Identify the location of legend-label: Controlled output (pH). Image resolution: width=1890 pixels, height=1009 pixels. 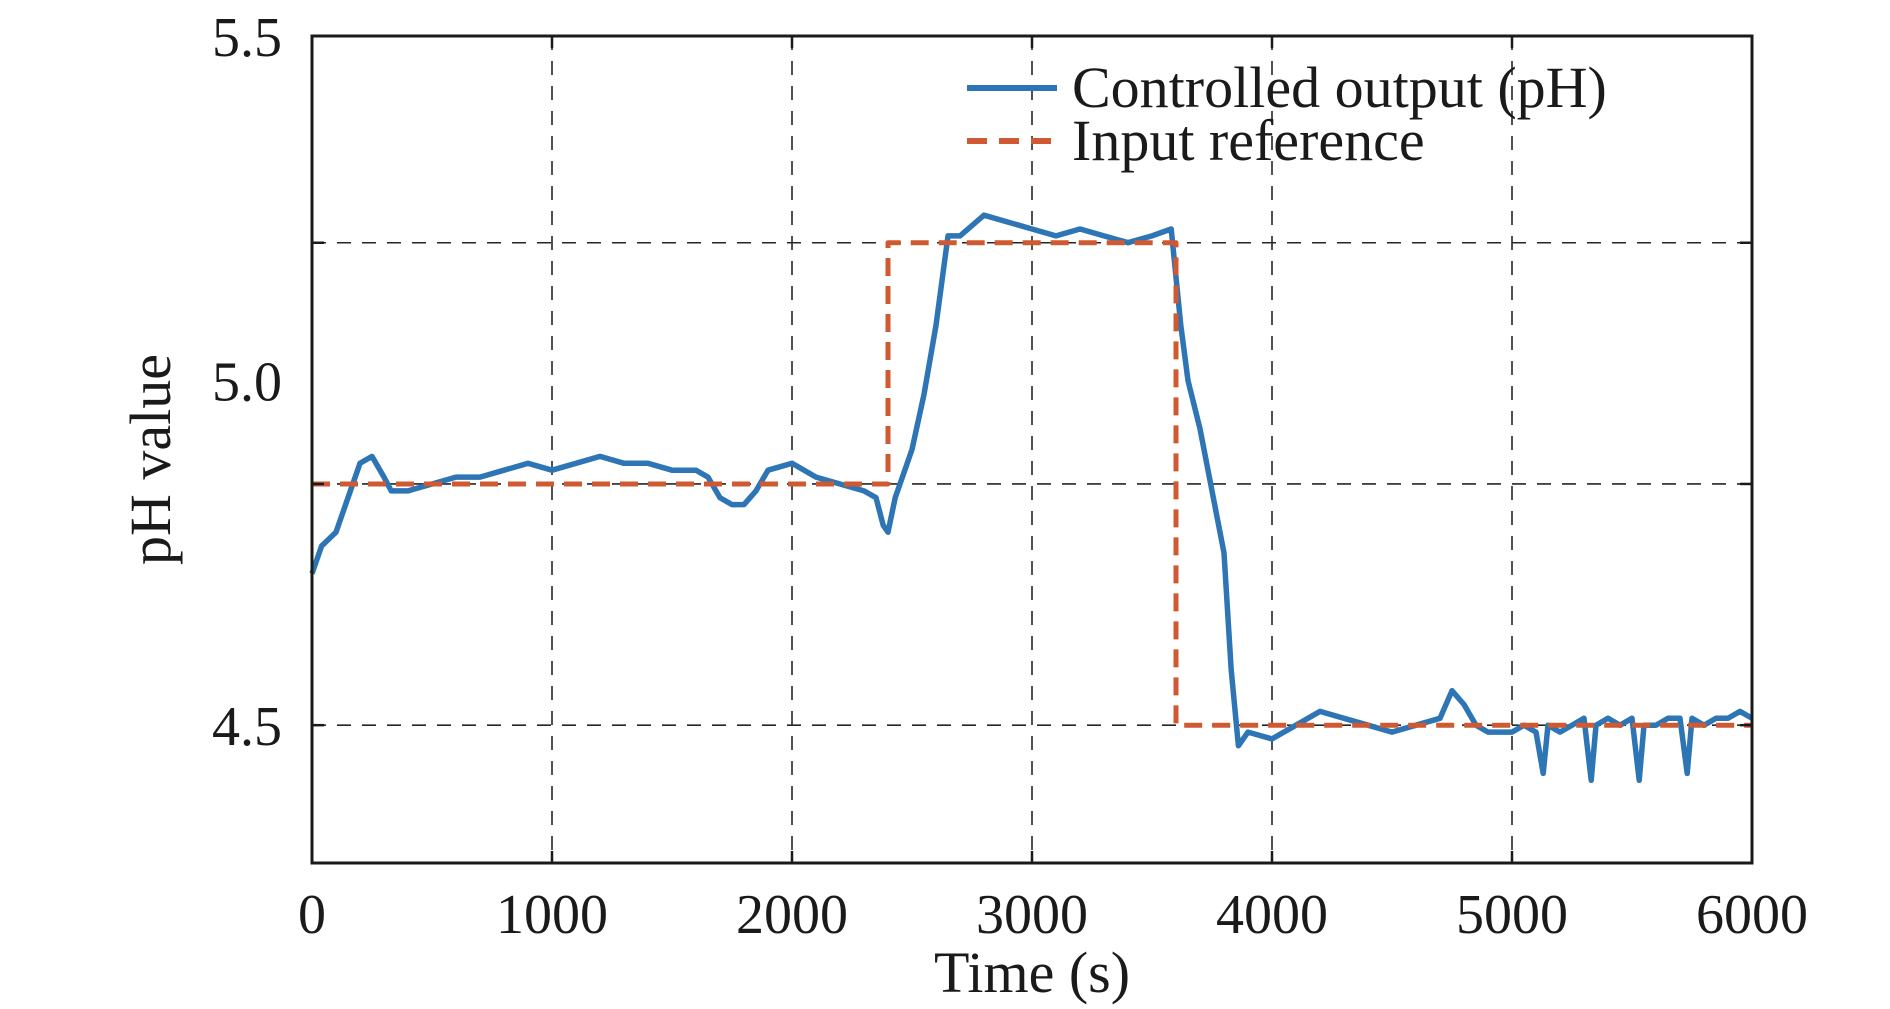
(1339, 87).